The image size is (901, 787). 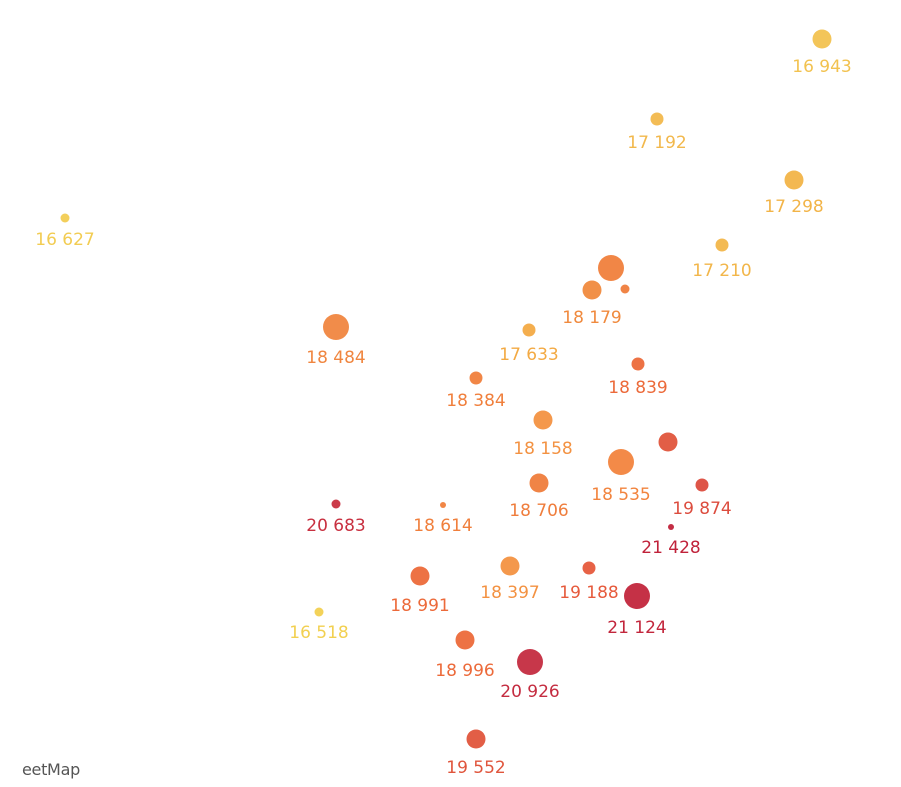 What do you see at coordinates (822, 54) in the screenshot?
I see `map-marker: 16 943` at bounding box center [822, 54].